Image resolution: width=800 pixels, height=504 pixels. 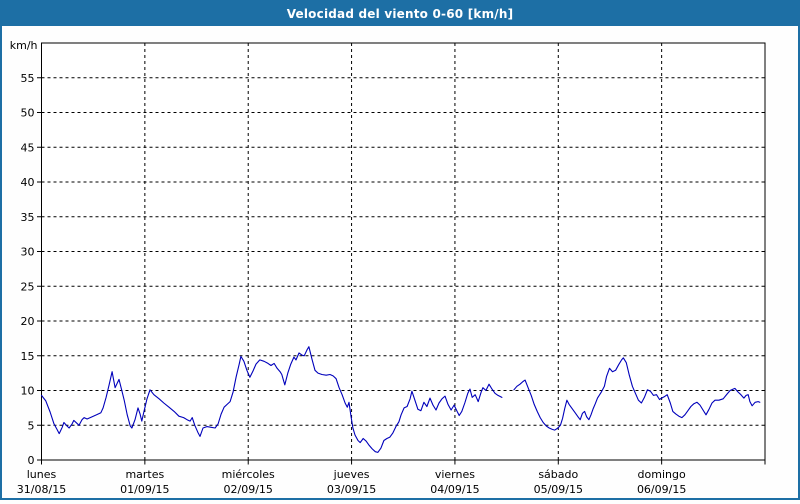 What do you see at coordinates (28, 182) in the screenshot?
I see `y-tick-label-40: 40` at bounding box center [28, 182].